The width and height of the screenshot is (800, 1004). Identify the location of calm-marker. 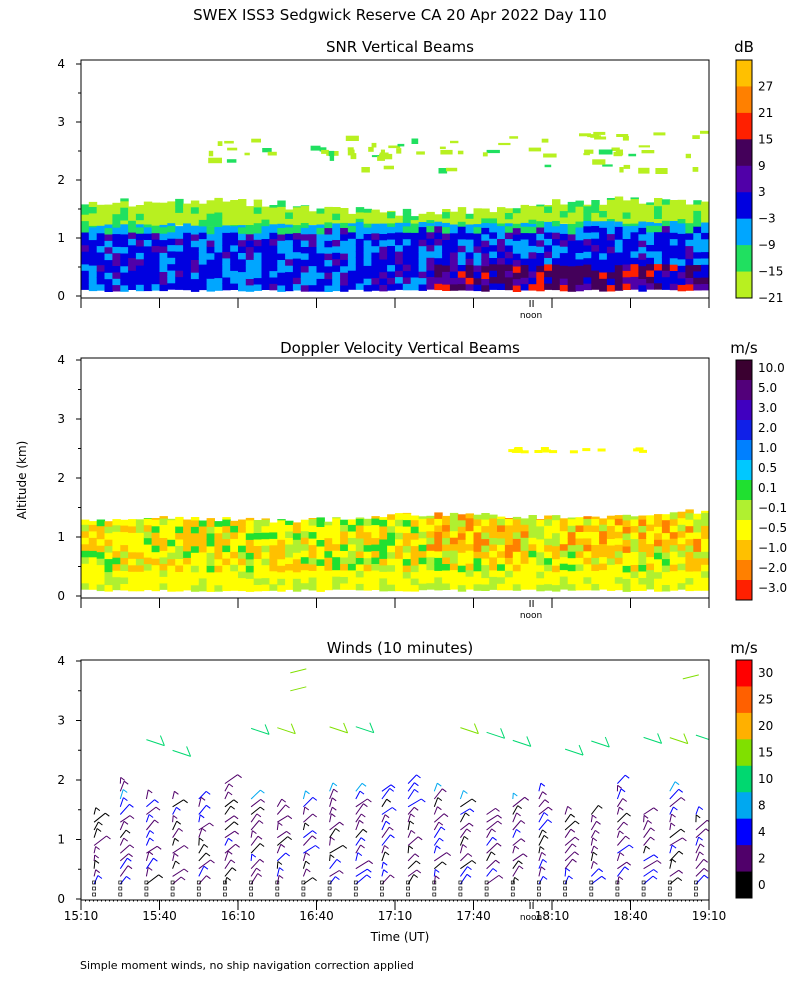
(94, 888).